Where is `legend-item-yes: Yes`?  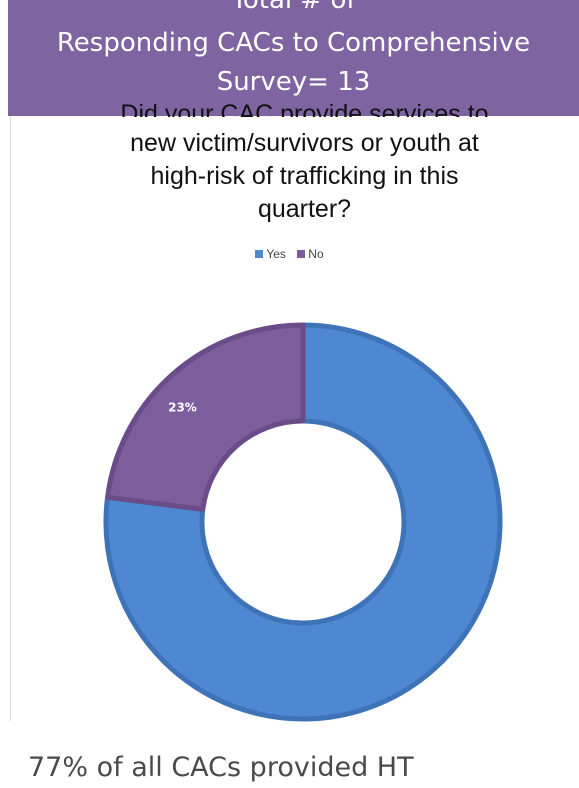
legend-item-yes: Yes is located at coordinates (270, 254).